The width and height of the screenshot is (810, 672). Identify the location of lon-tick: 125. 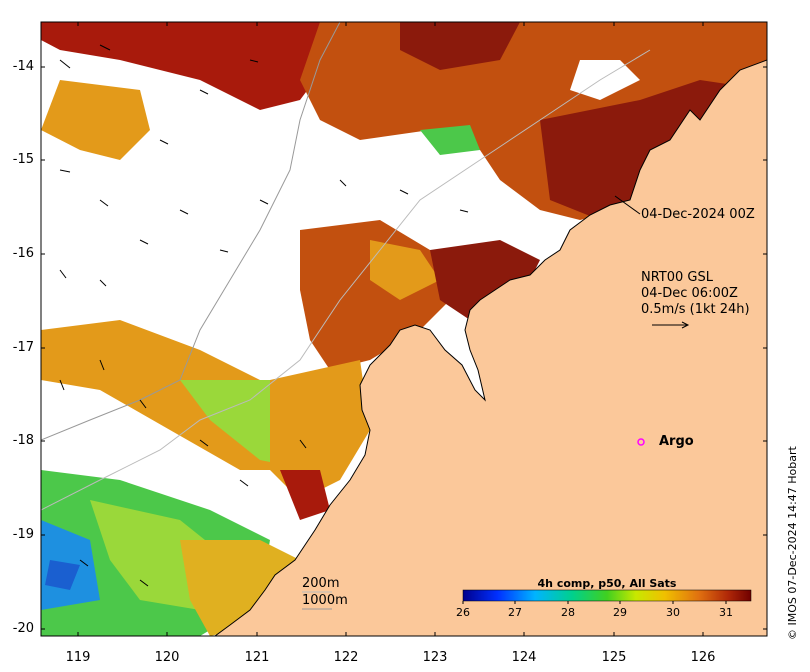
(614, 657).